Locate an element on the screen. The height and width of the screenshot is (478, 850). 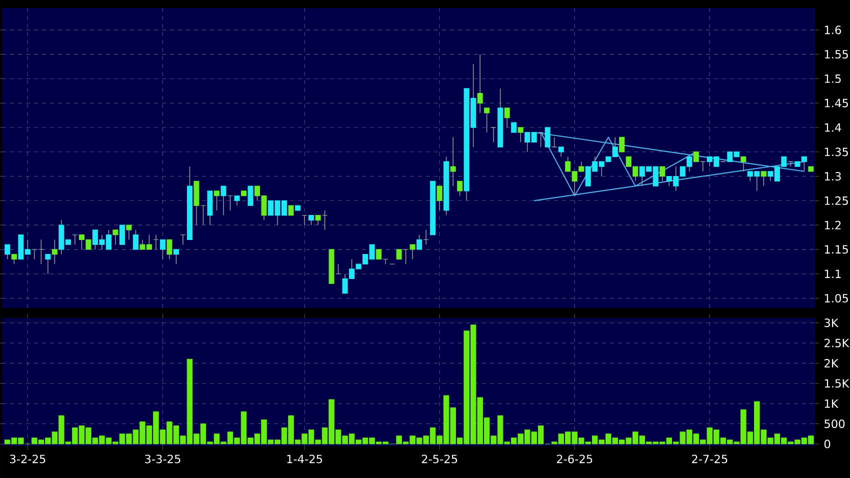
y-tick-label: 1.25 is located at coordinates (836, 200).